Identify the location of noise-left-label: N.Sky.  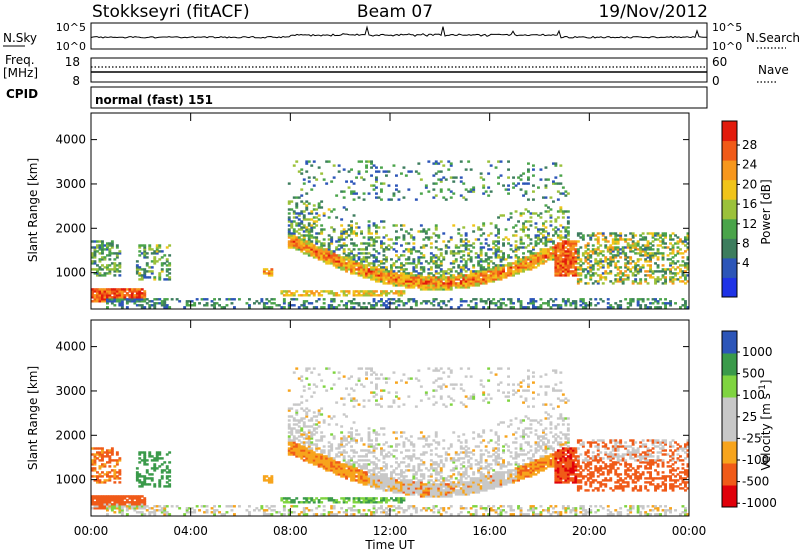
(20, 38).